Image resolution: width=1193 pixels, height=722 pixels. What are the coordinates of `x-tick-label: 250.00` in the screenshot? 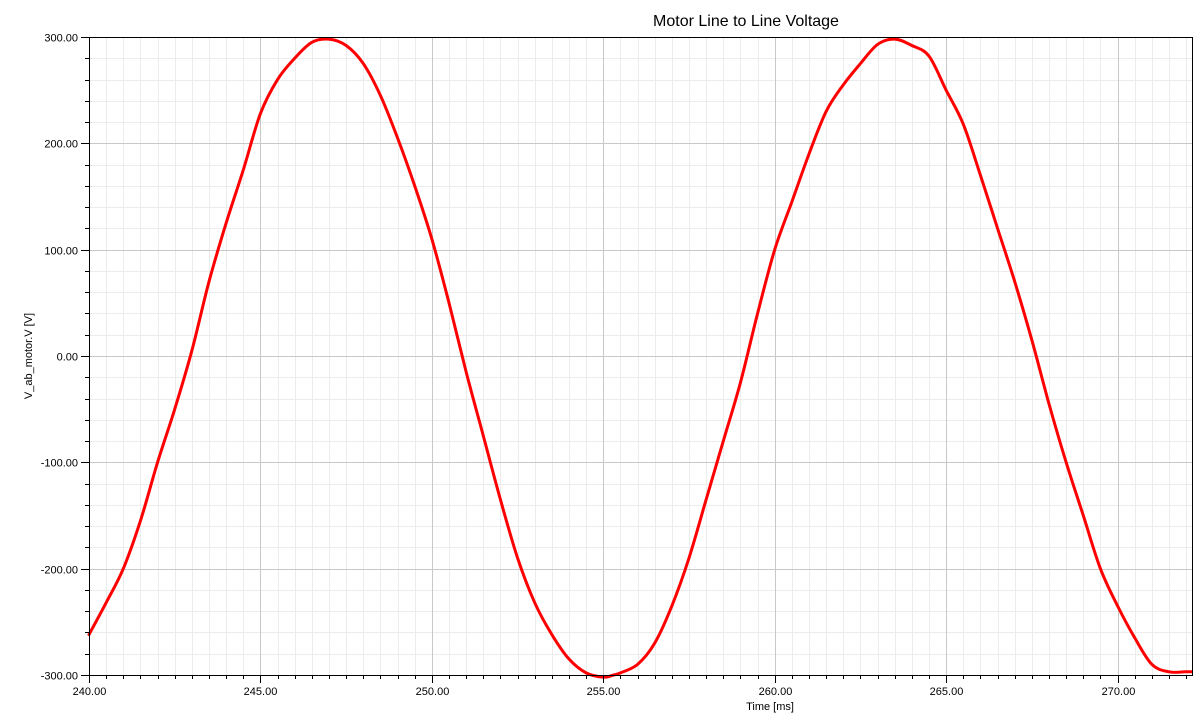 It's located at (433, 692).